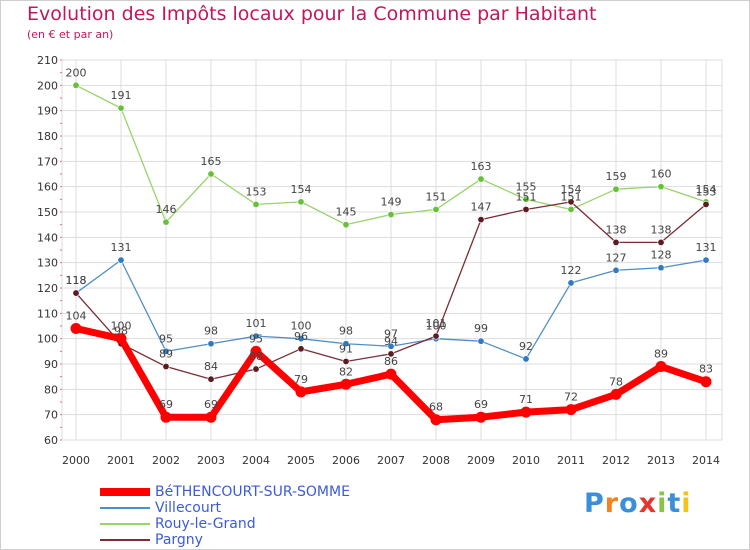 The width and height of the screenshot is (750, 550). I want to click on data-label-b-thencourt-sur-somme: 72, so click(571, 397).